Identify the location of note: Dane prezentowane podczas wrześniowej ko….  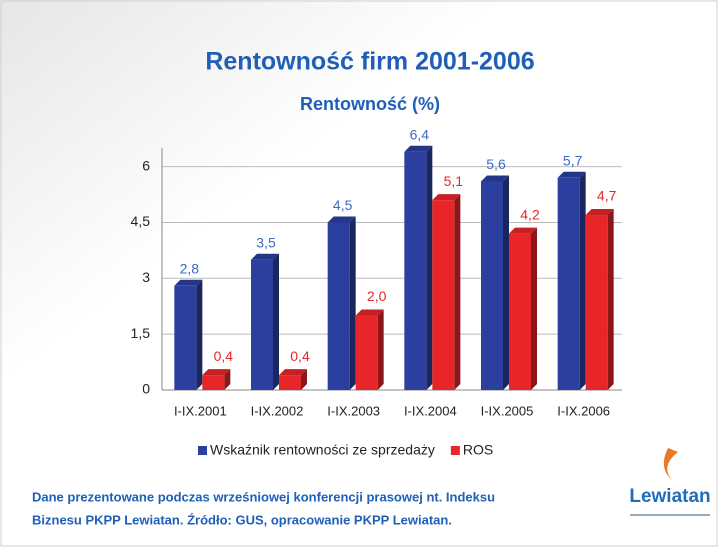
(263, 496).